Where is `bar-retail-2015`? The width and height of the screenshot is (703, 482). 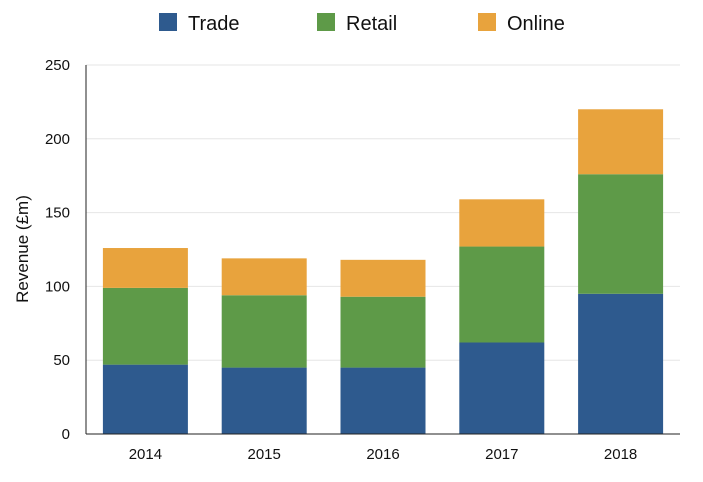 bar-retail-2015 is located at coordinates (264, 331).